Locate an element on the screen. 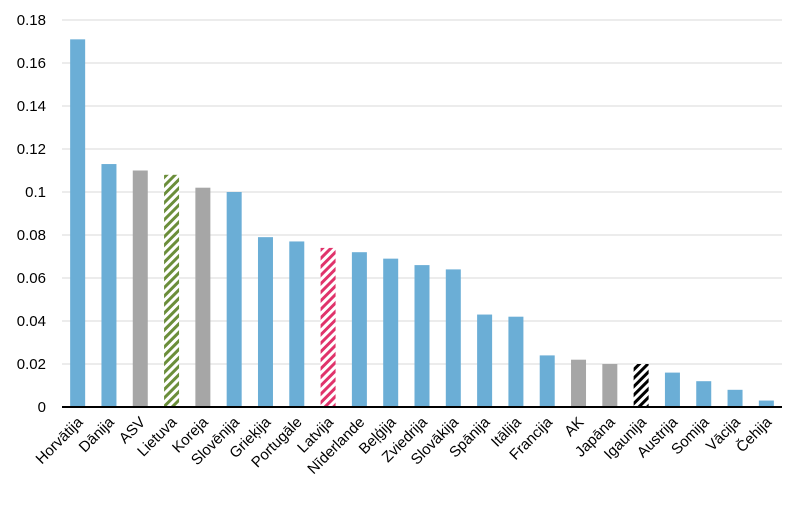  bar-čehija is located at coordinates (766, 403).